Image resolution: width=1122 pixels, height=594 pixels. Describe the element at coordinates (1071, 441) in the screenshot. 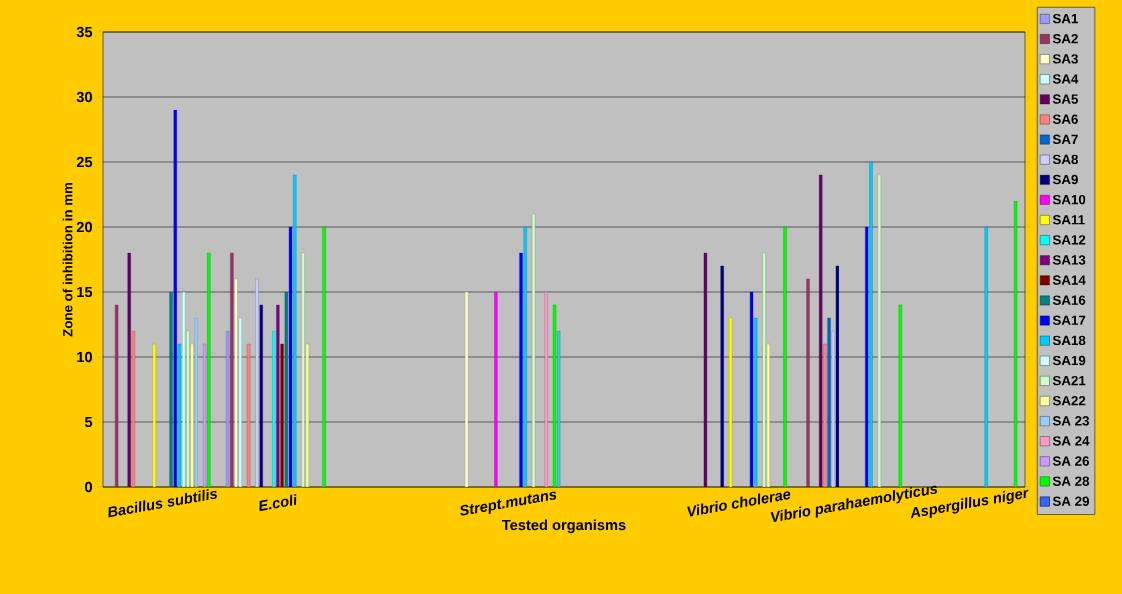

I see `legend-label: SA 24` at that location.